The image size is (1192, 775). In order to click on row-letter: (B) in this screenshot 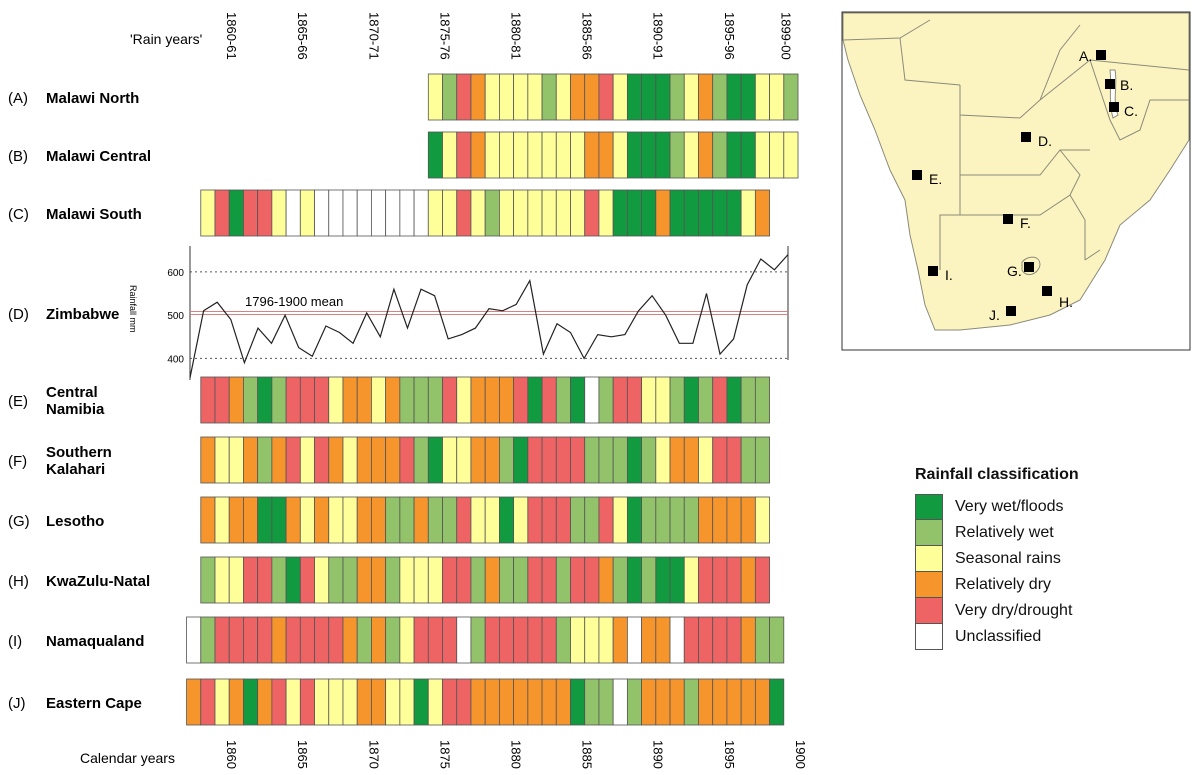, I will do `click(18, 156)`.